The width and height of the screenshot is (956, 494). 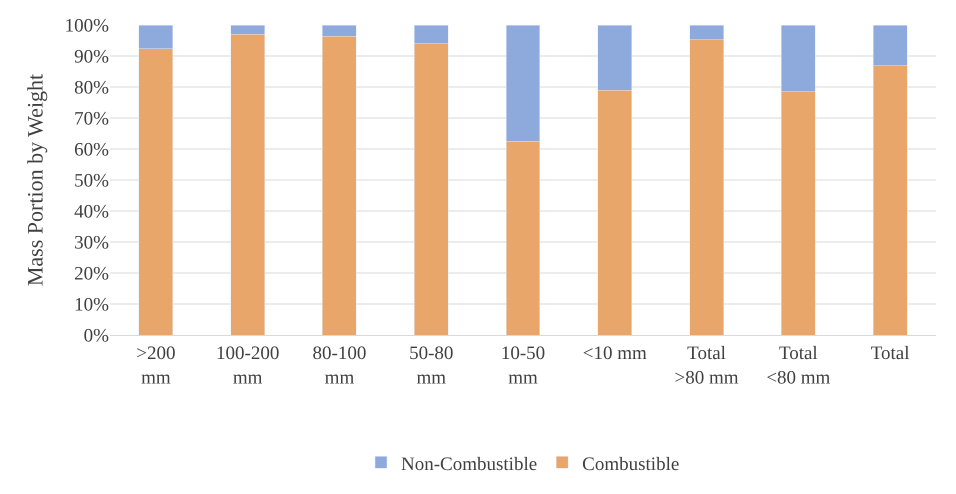 I want to click on y-tick-label: 40%, so click(x=92, y=212).